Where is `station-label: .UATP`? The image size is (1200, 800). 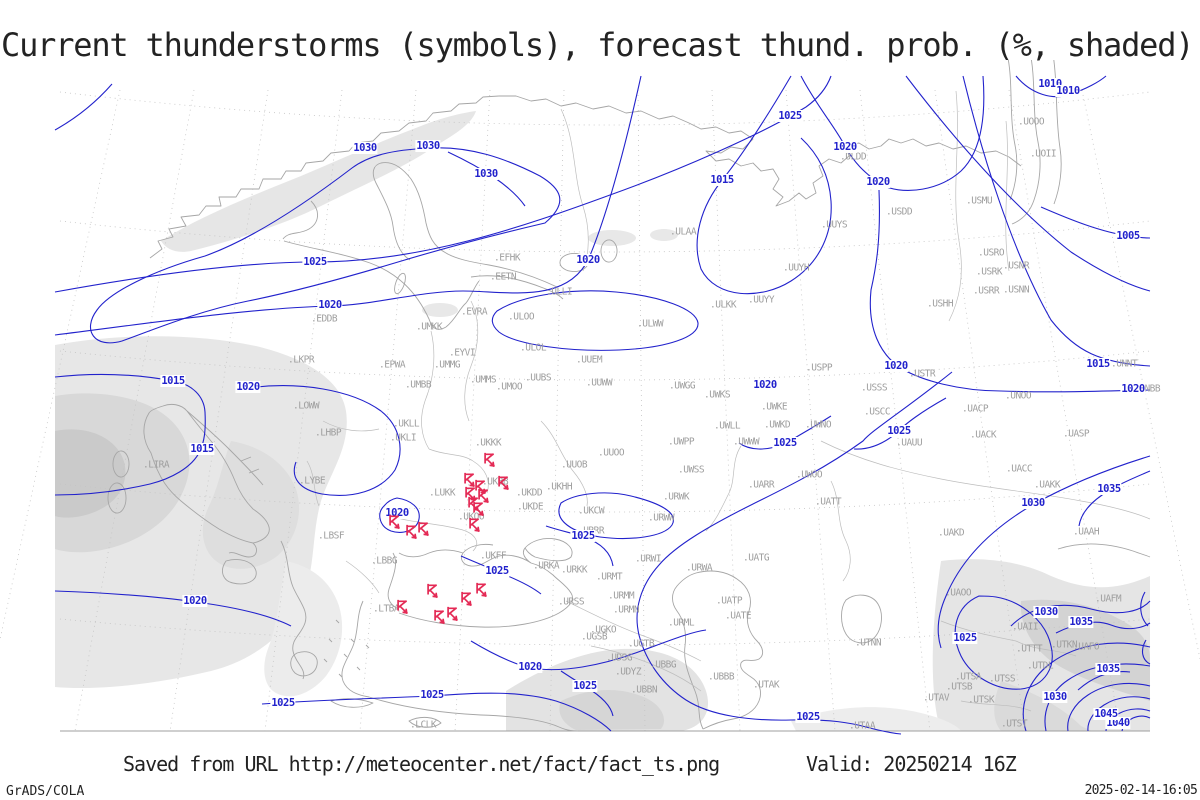 station-label: .UATP is located at coordinates (729, 601).